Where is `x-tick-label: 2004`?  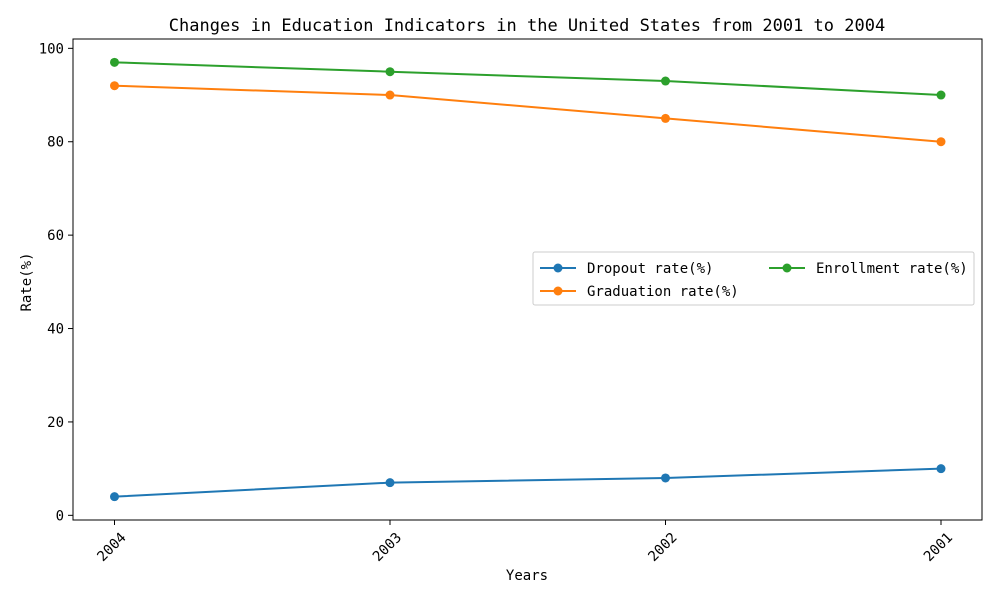 x-tick-label: 2004 is located at coordinates (111, 547).